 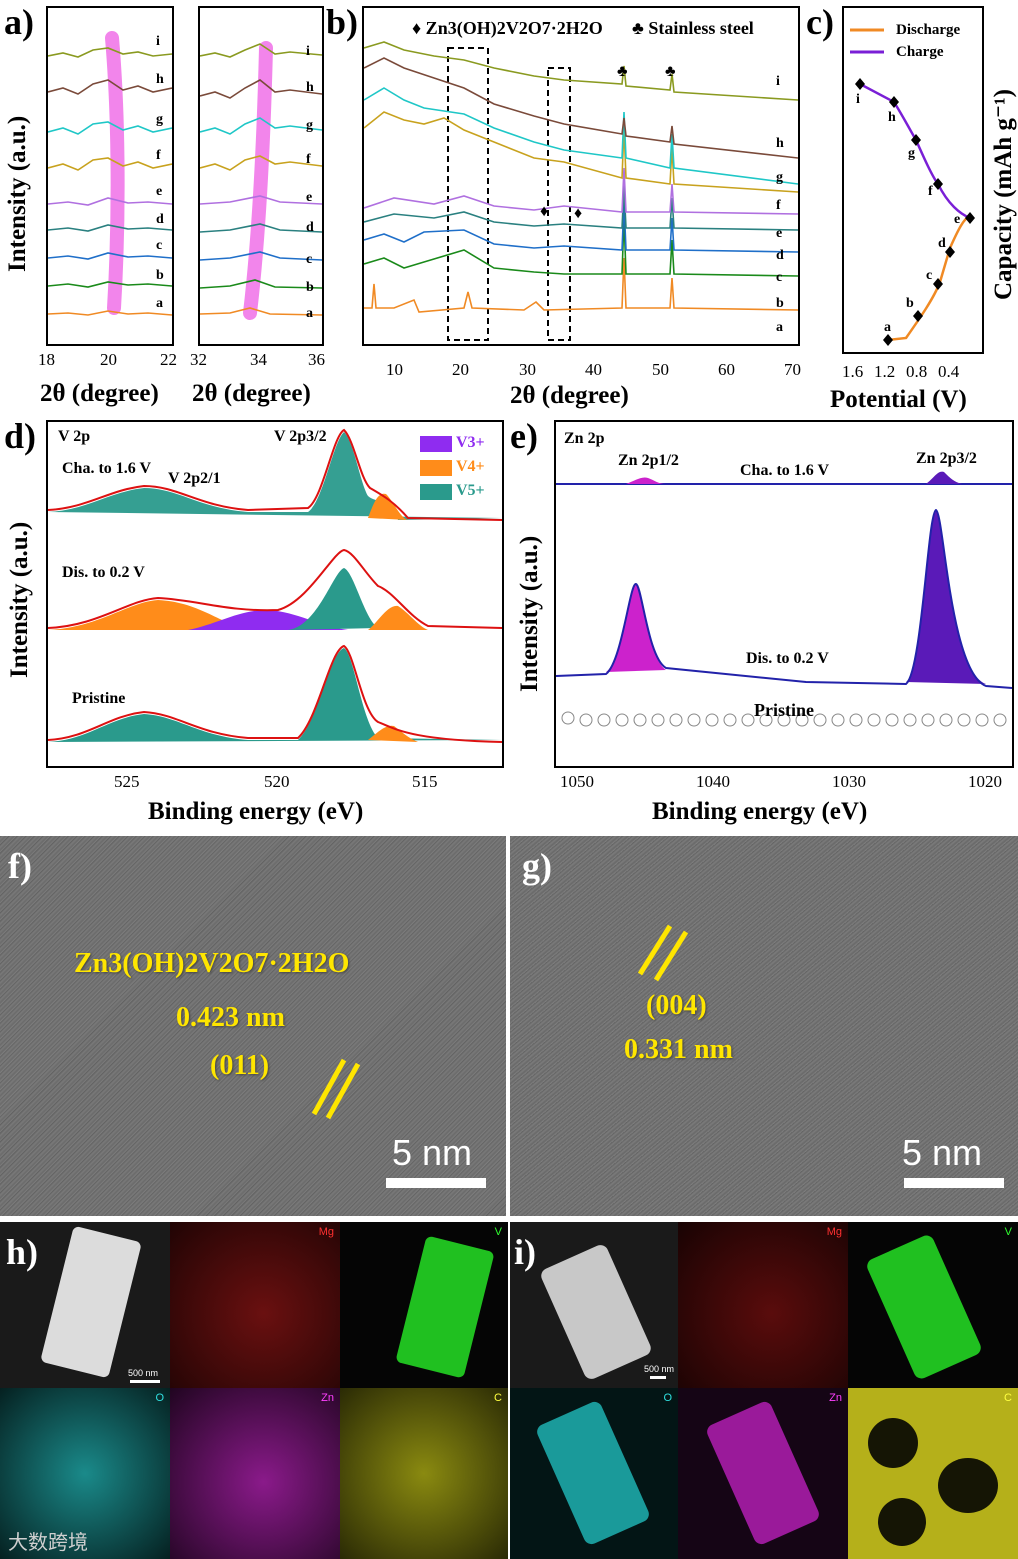 What do you see at coordinates (46, 359) in the screenshot?
I see `tick: 18` at bounding box center [46, 359].